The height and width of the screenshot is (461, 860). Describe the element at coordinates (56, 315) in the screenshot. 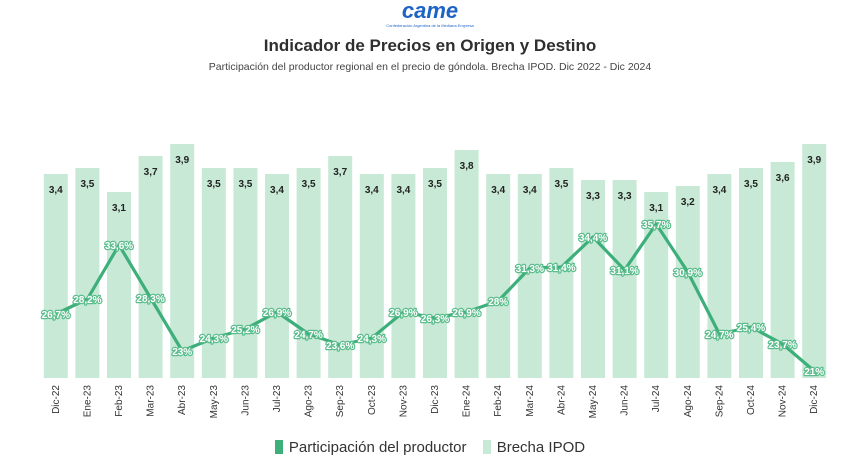

I see `point-label-Dic-22: 26,7%` at that location.